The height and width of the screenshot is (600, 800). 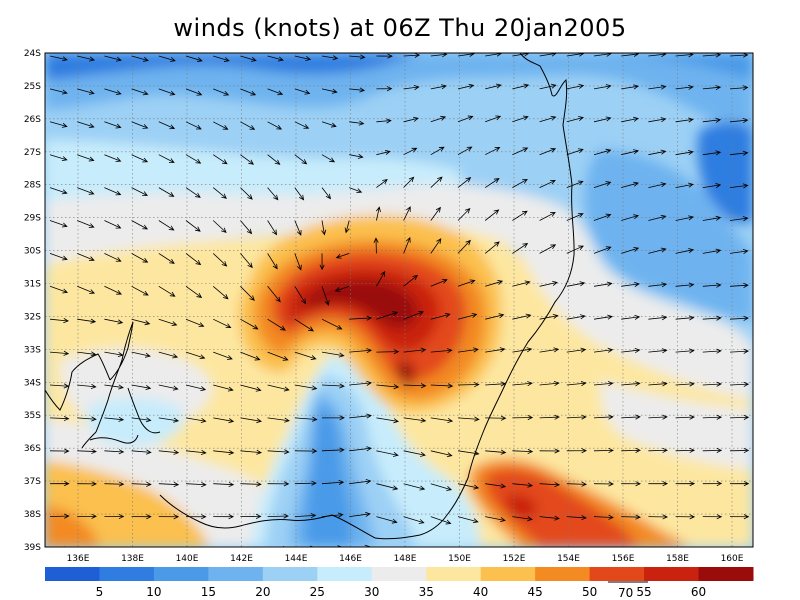 I want to click on latitude-label: 24S, so click(x=32, y=54).